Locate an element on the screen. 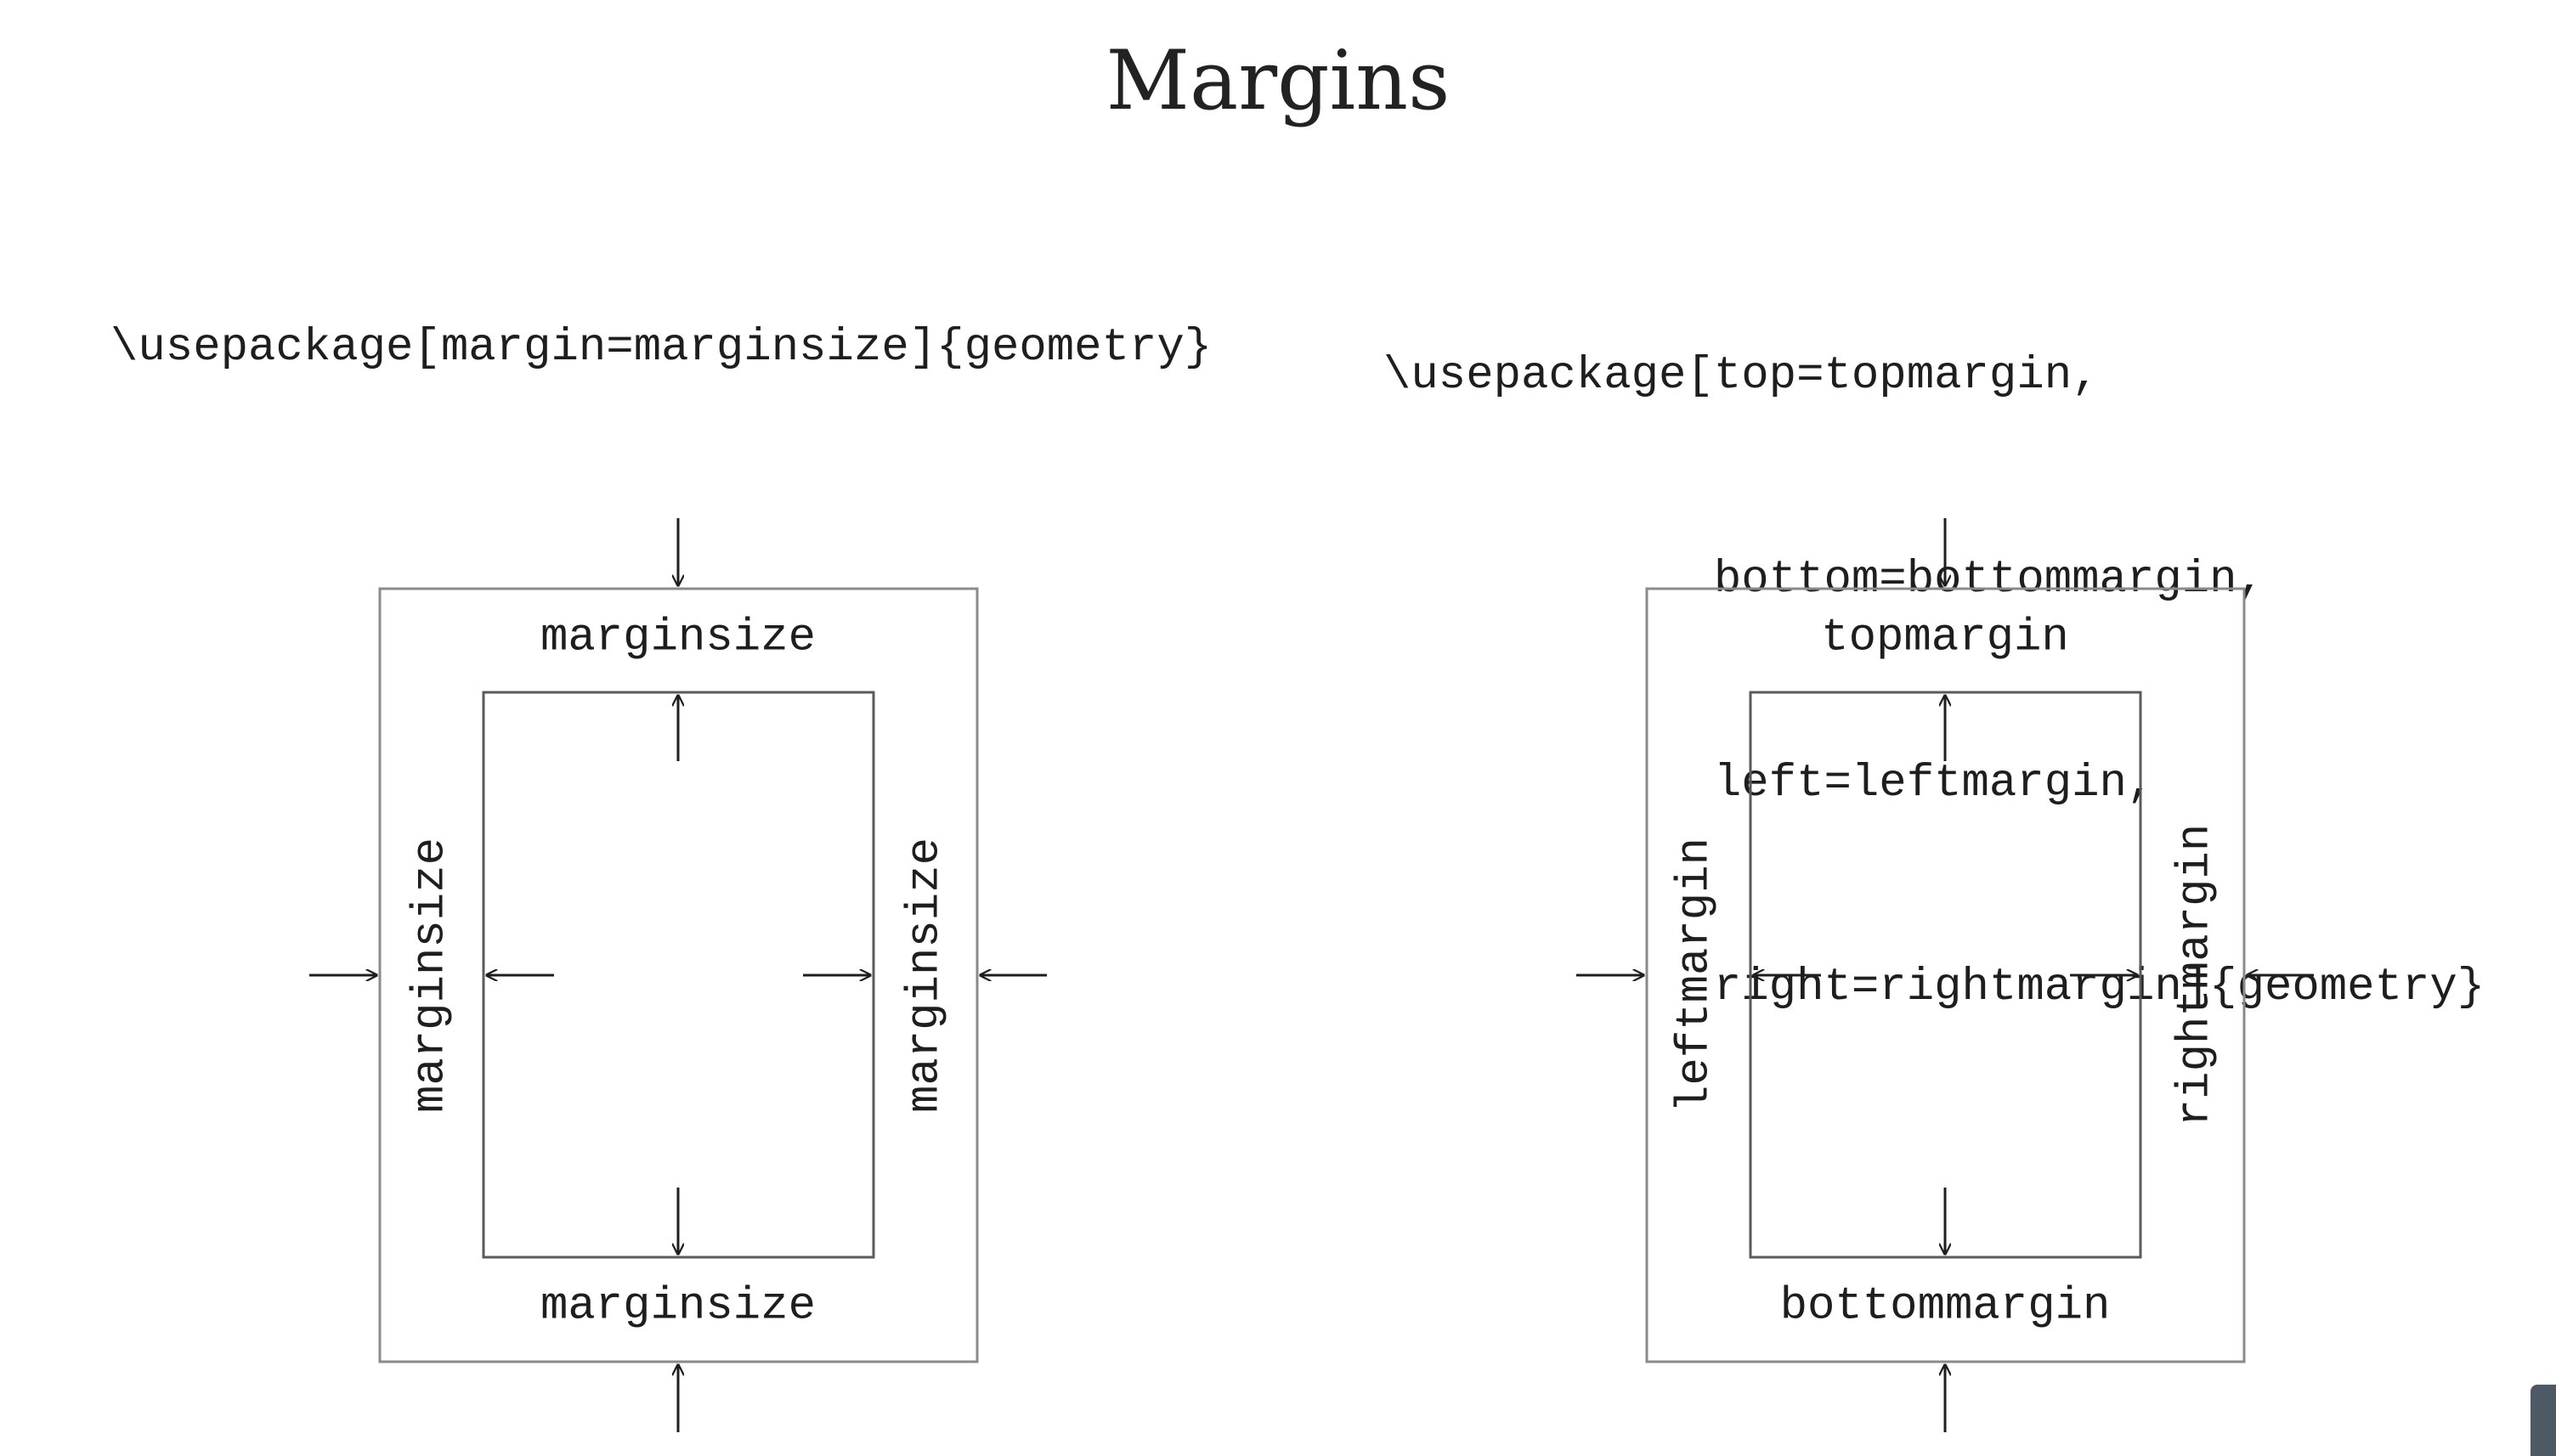 The image size is (2556, 1456). right-bottom-label: bottommargin is located at coordinates (1946, 1306).